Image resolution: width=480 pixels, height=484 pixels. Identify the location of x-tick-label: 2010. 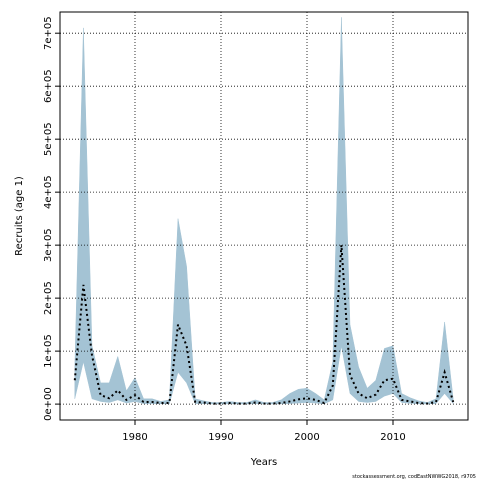
(392, 437).